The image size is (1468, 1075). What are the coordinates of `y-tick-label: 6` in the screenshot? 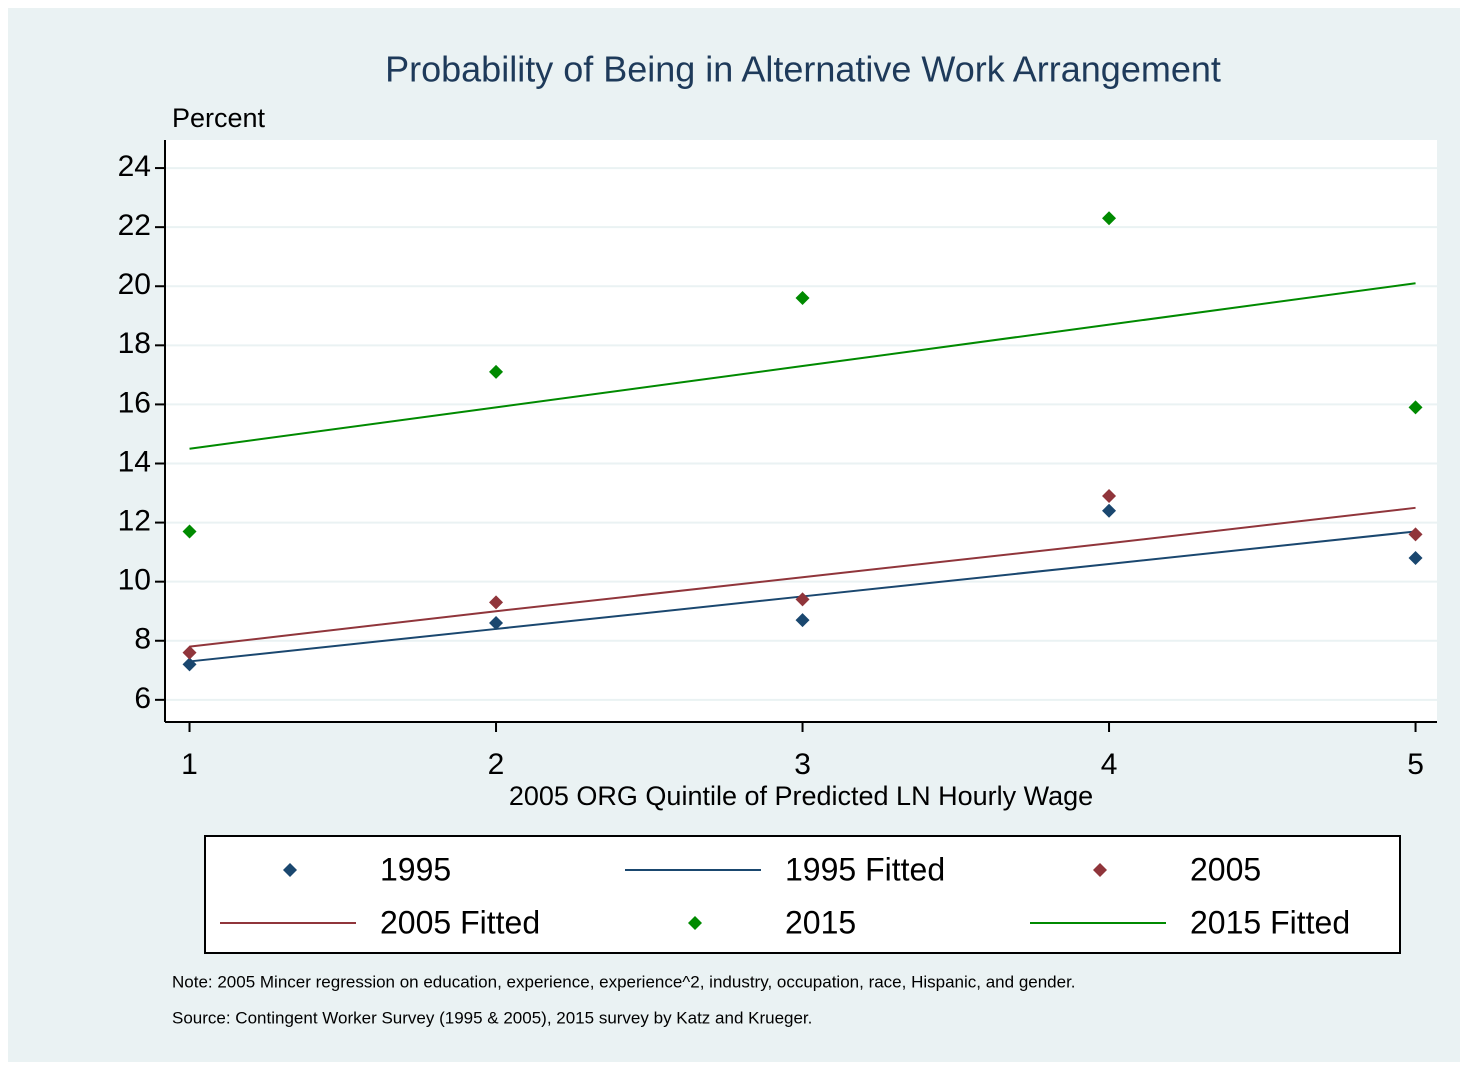 It's located at (142, 698).